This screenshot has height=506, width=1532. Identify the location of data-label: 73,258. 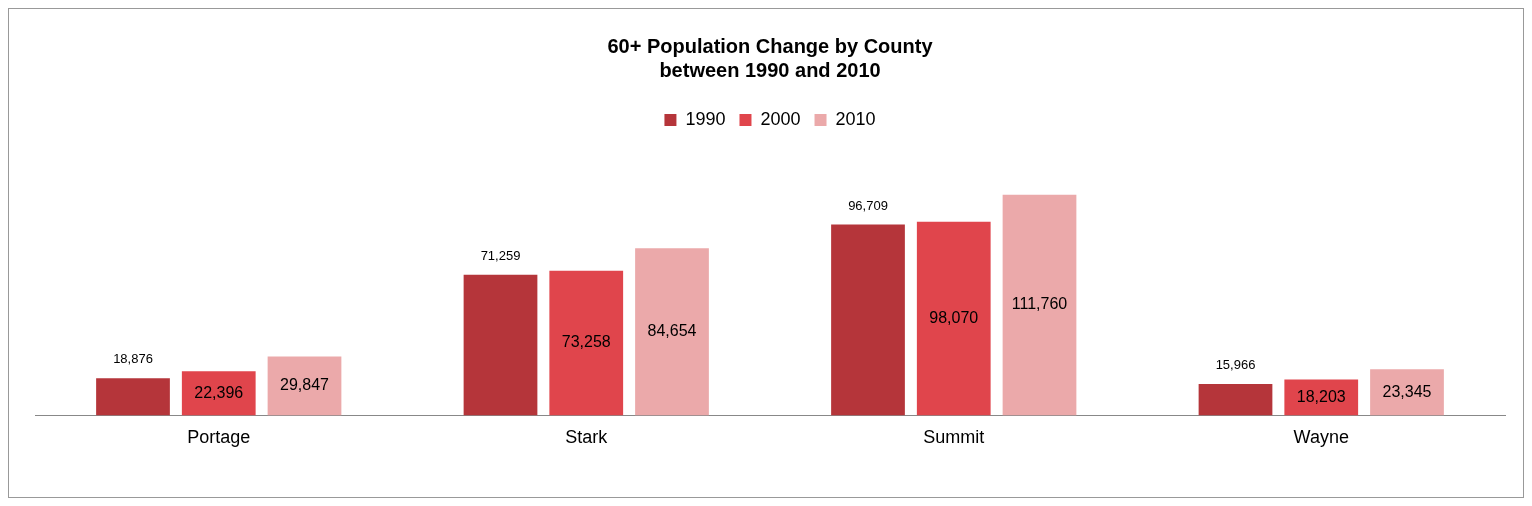
(586, 342).